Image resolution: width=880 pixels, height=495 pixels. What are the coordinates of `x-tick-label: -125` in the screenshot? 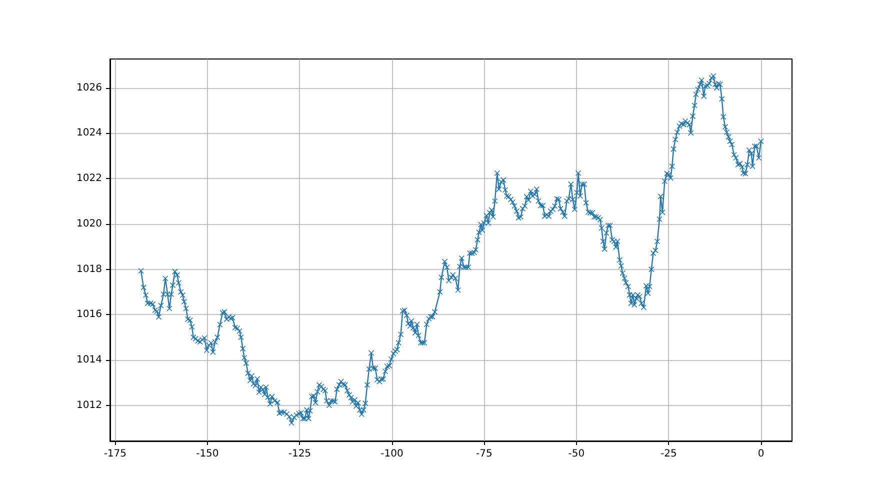 It's located at (300, 454).